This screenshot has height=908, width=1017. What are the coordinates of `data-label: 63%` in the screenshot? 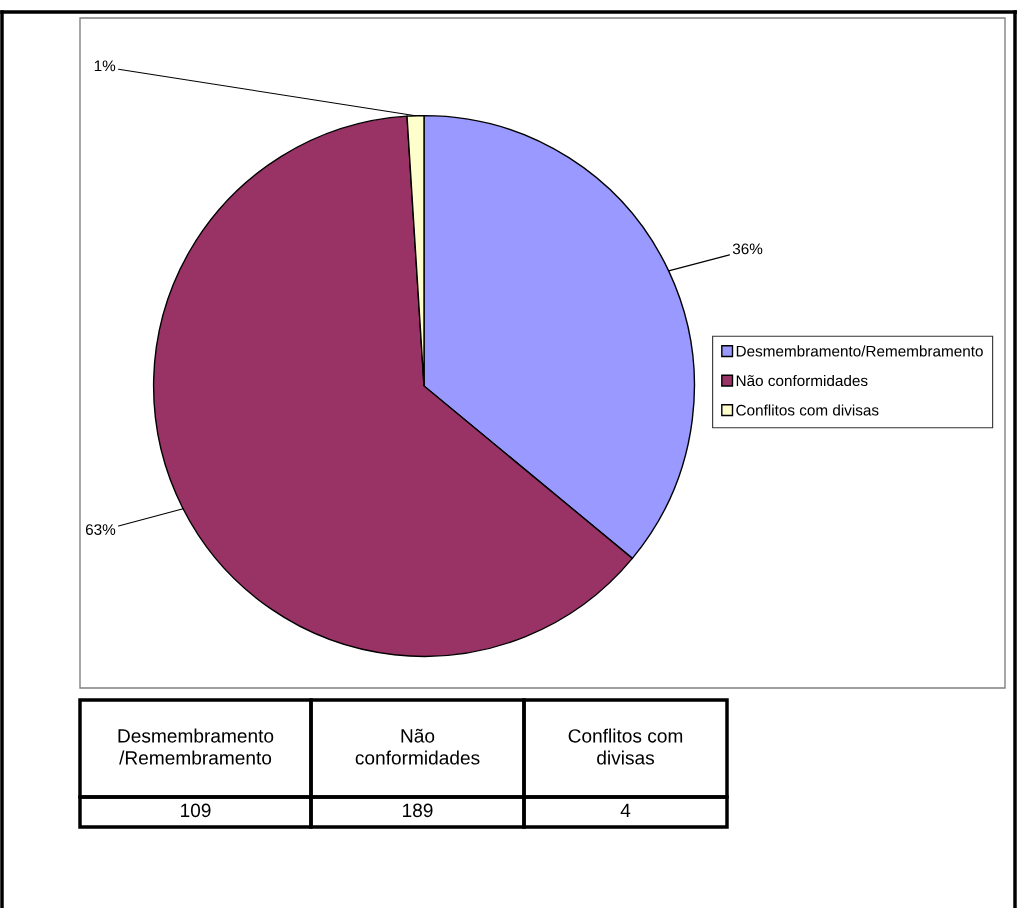 It's located at (100, 529).